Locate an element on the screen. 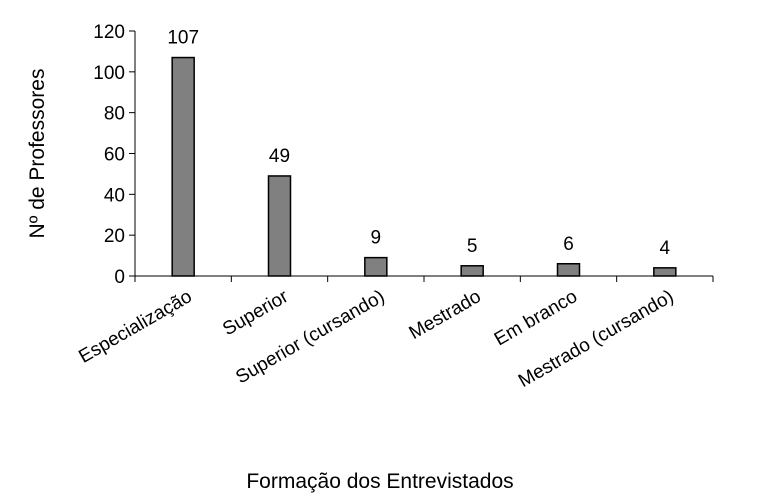 The width and height of the screenshot is (759, 498). category-label: Mestrado is located at coordinates (445, 315).